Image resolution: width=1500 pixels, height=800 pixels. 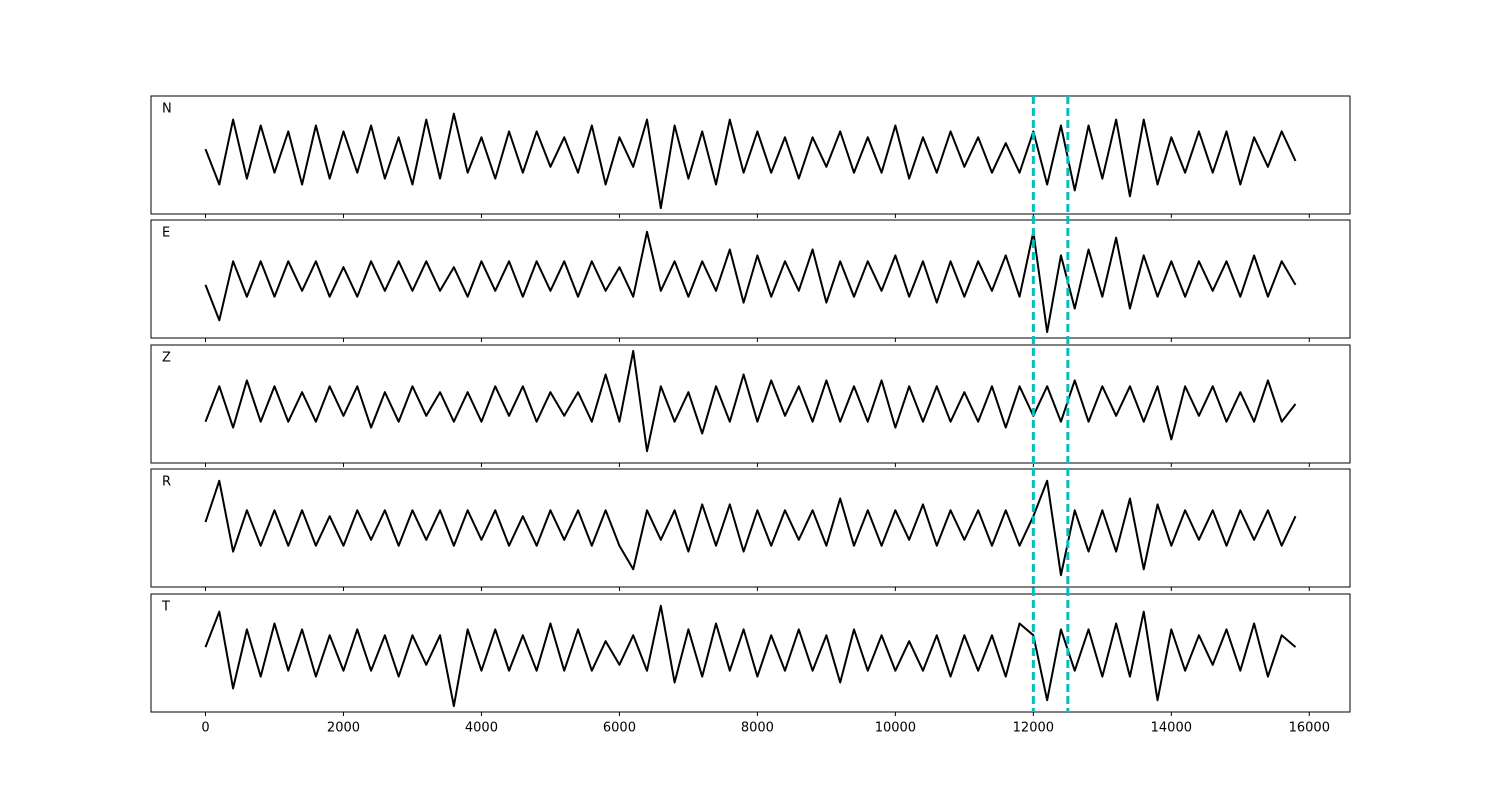 What do you see at coordinates (1033, 728) in the screenshot?
I see `x-tick-label: 12000` at bounding box center [1033, 728].